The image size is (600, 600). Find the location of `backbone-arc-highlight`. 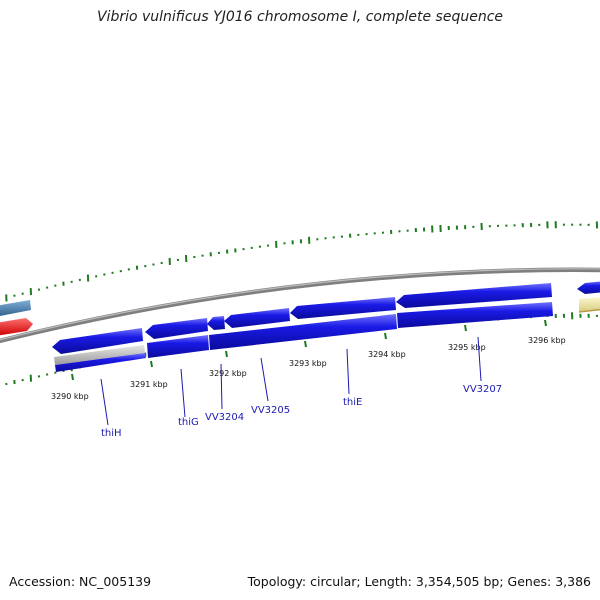

backbone-arc-highlight is located at coordinates (300, 304).